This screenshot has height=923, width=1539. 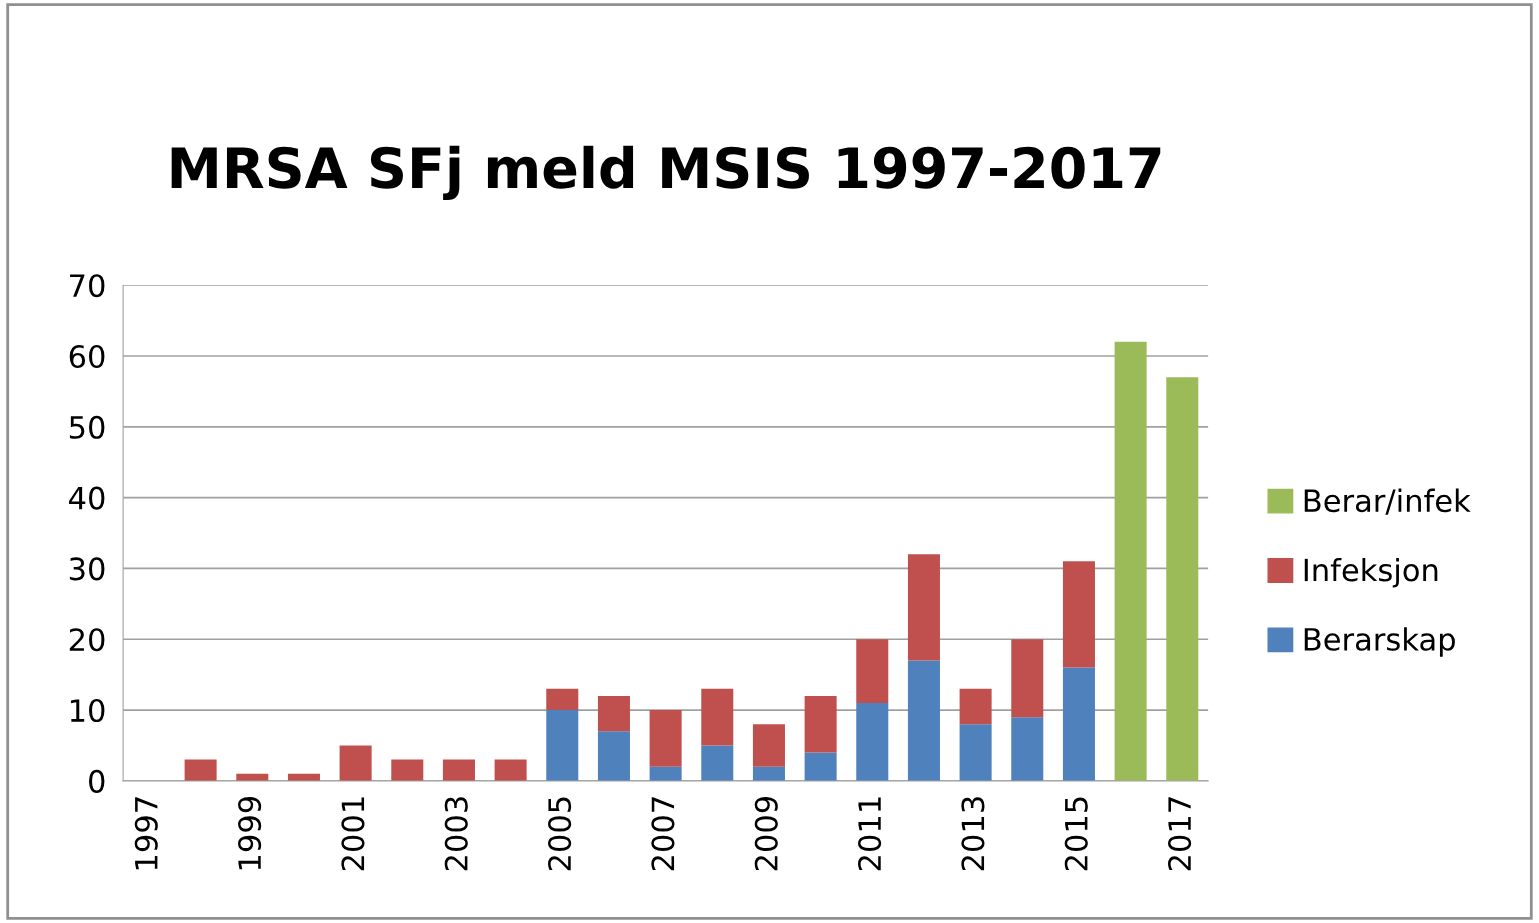 What do you see at coordinates (87, 498) in the screenshot?
I see `y-tick-label: 40` at bounding box center [87, 498].